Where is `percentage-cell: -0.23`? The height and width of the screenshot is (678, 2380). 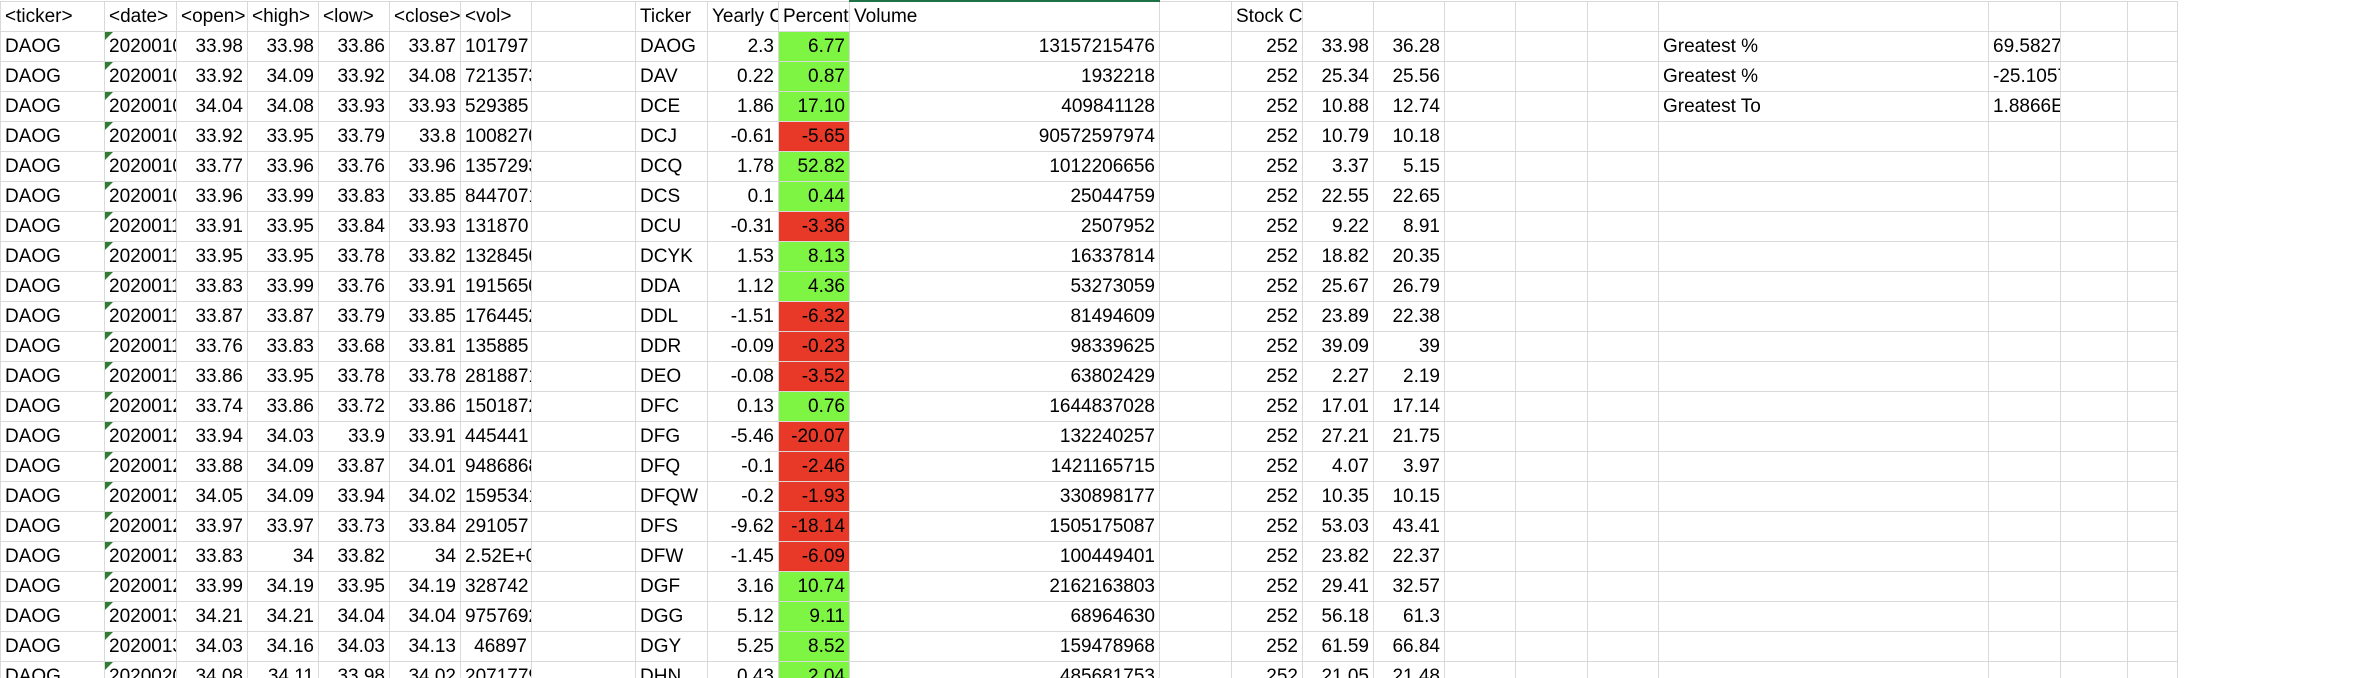
percentage-cell: -0.23 is located at coordinates (814, 346).